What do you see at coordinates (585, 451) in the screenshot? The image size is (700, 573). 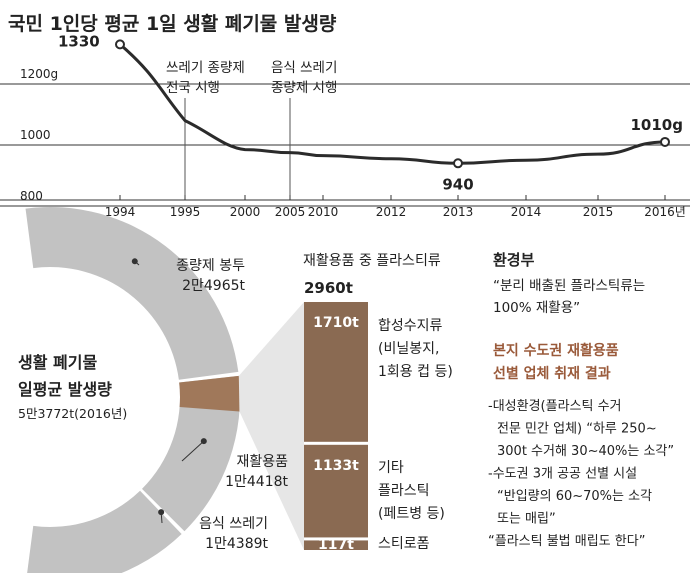 I see `finding-line: 300t 수거해 30~40%는 소각”` at bounding box center [585, 451].